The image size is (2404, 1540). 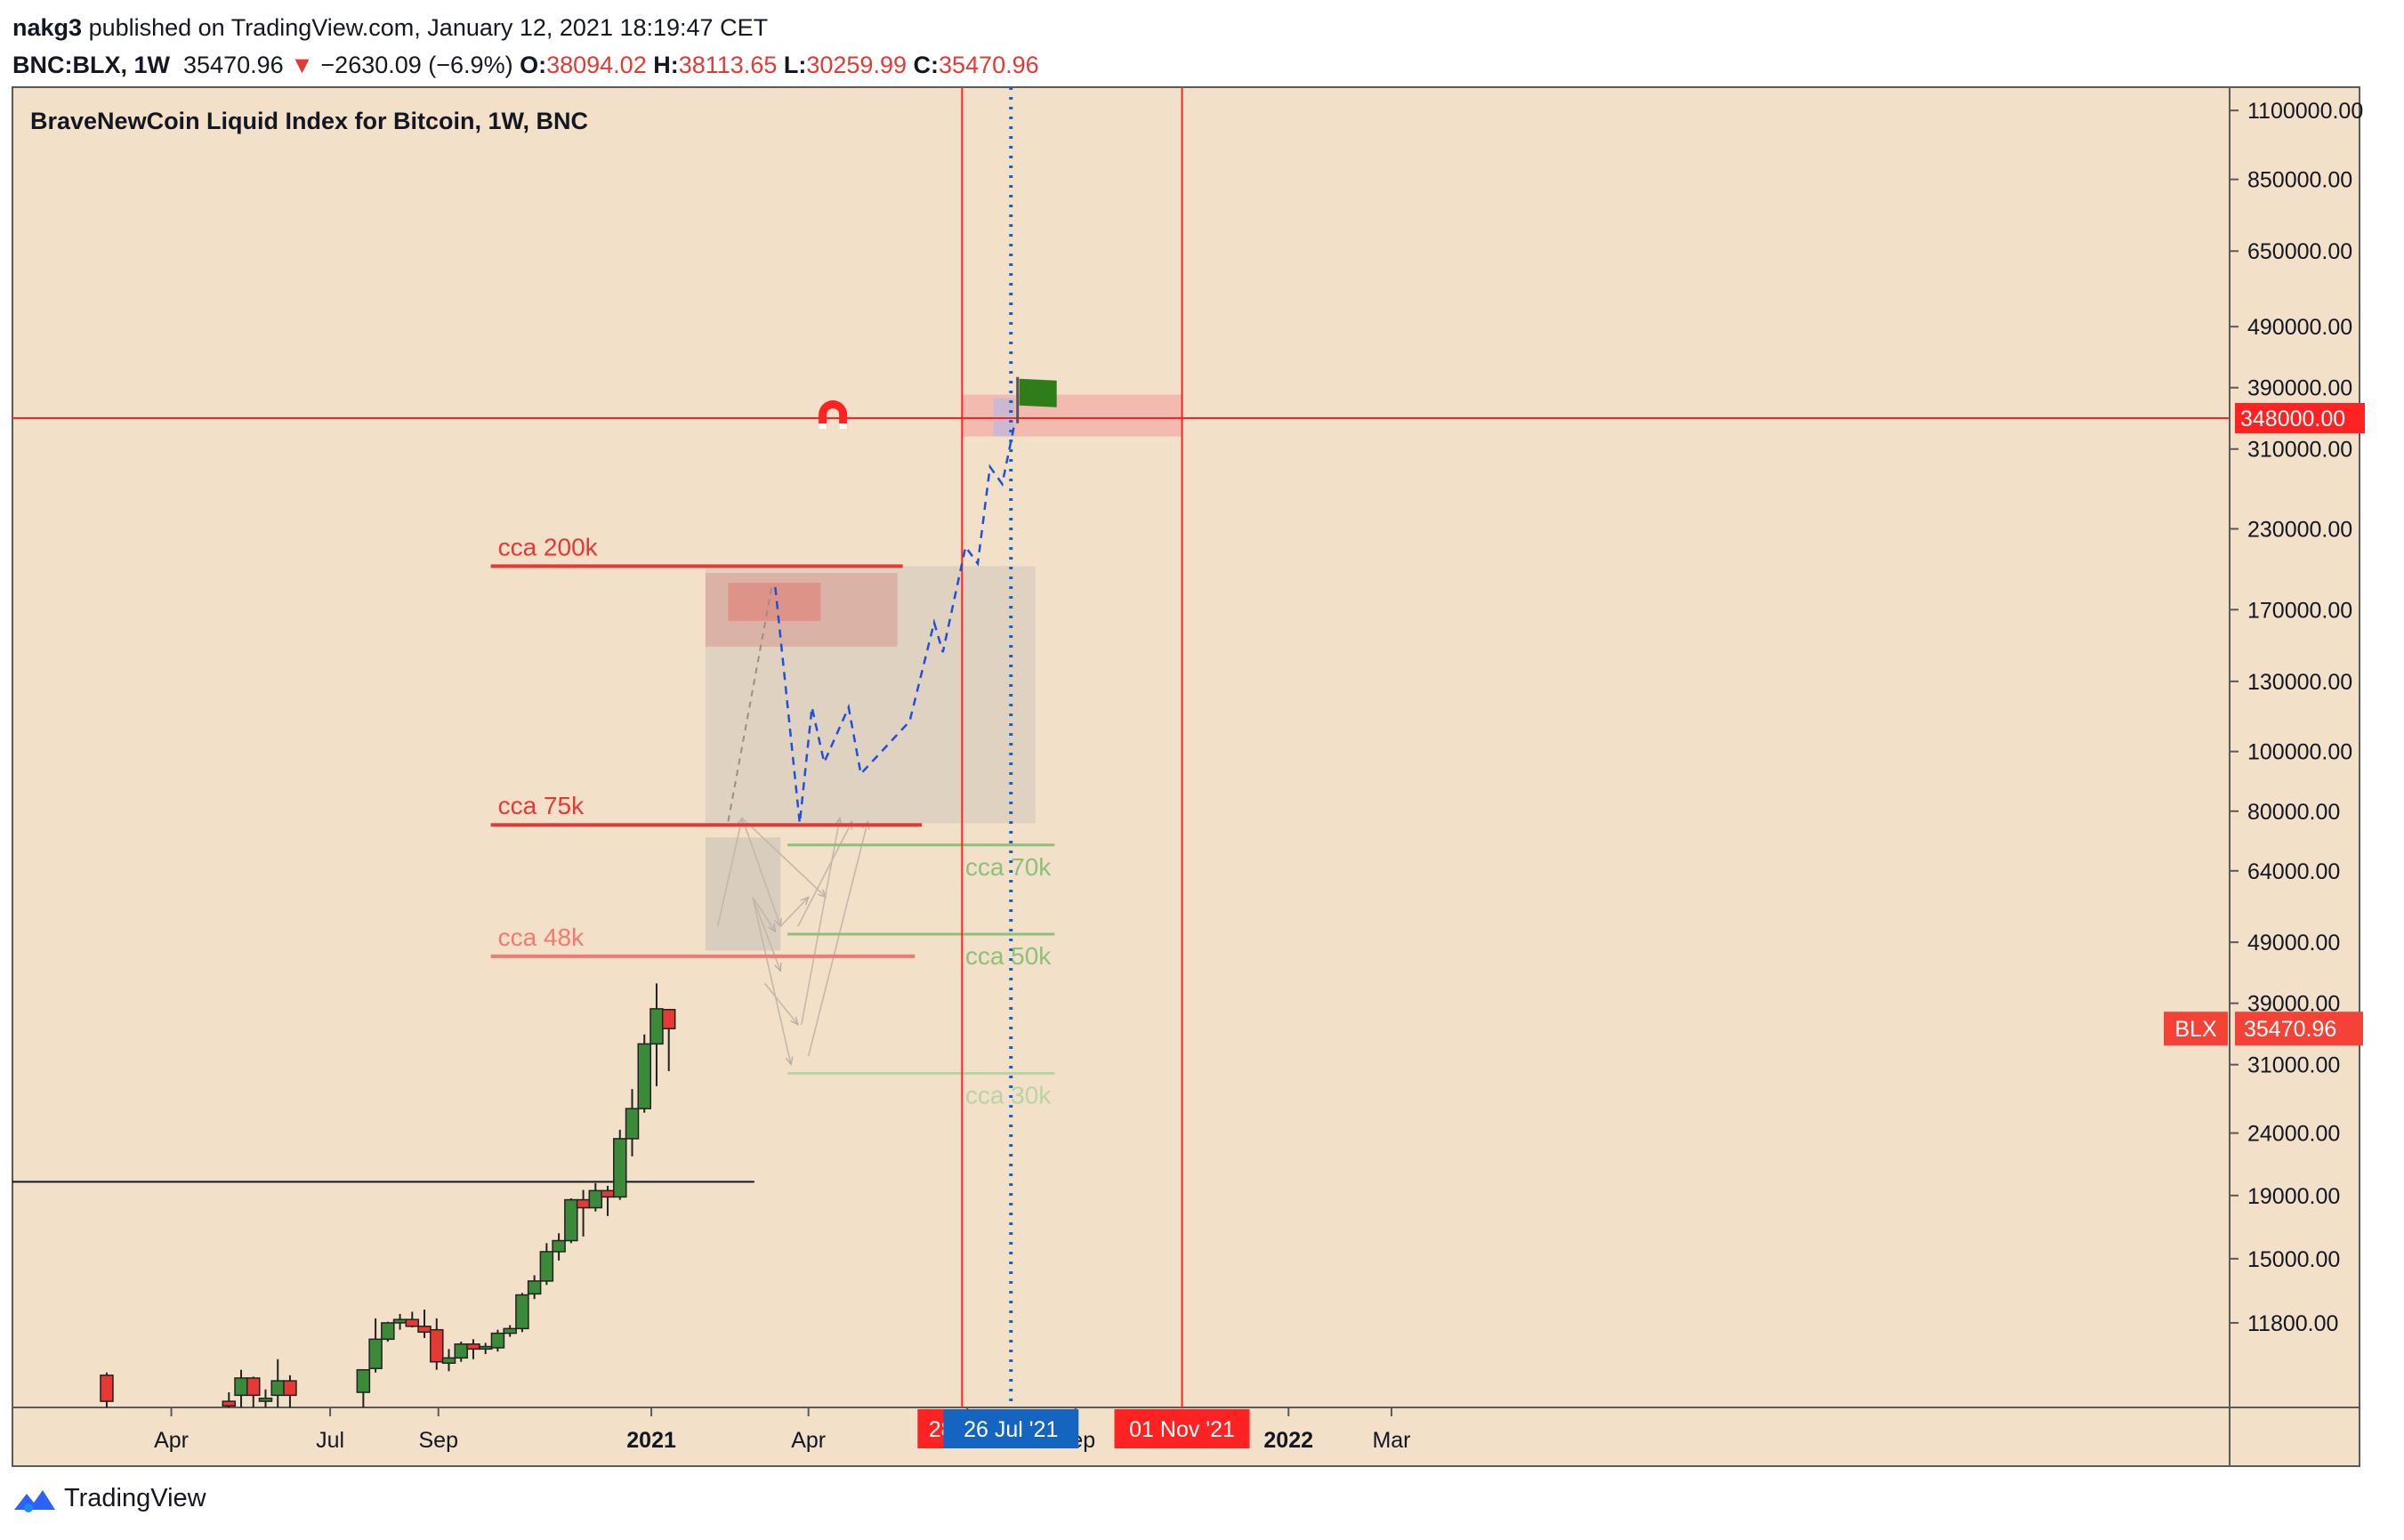 What do you see at coordinates (1008, 1095) in the screenshot?
I see `level-label-cca-30k: cca 30k` at bounding box center [1008, 1095].